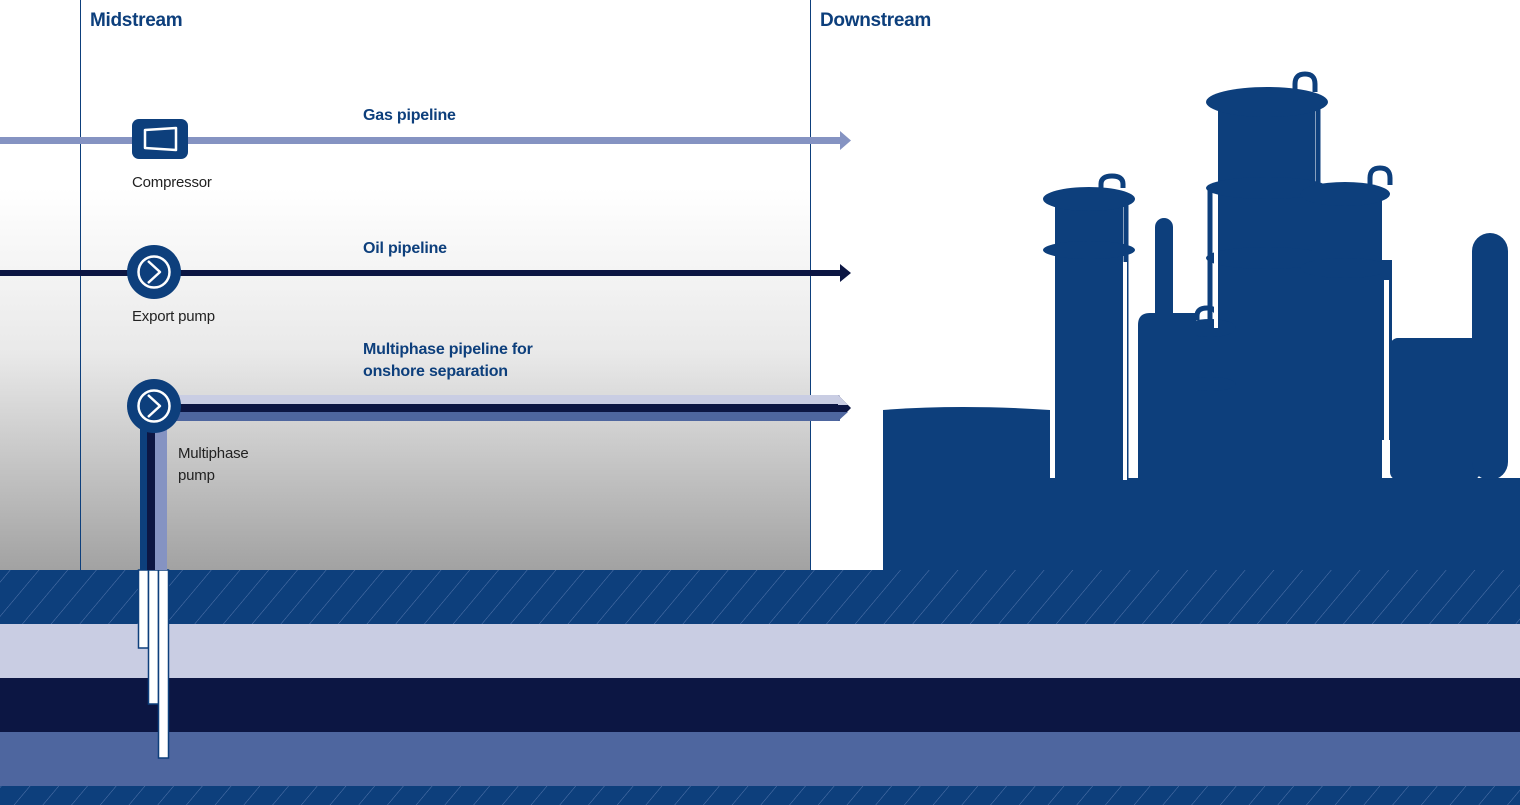 Image resolution: width=1520 pixels, height=805 pixels. Describe the element at coordinates (136, 20) in the screenshot. I see `midstream-title: Midstream` at that location.